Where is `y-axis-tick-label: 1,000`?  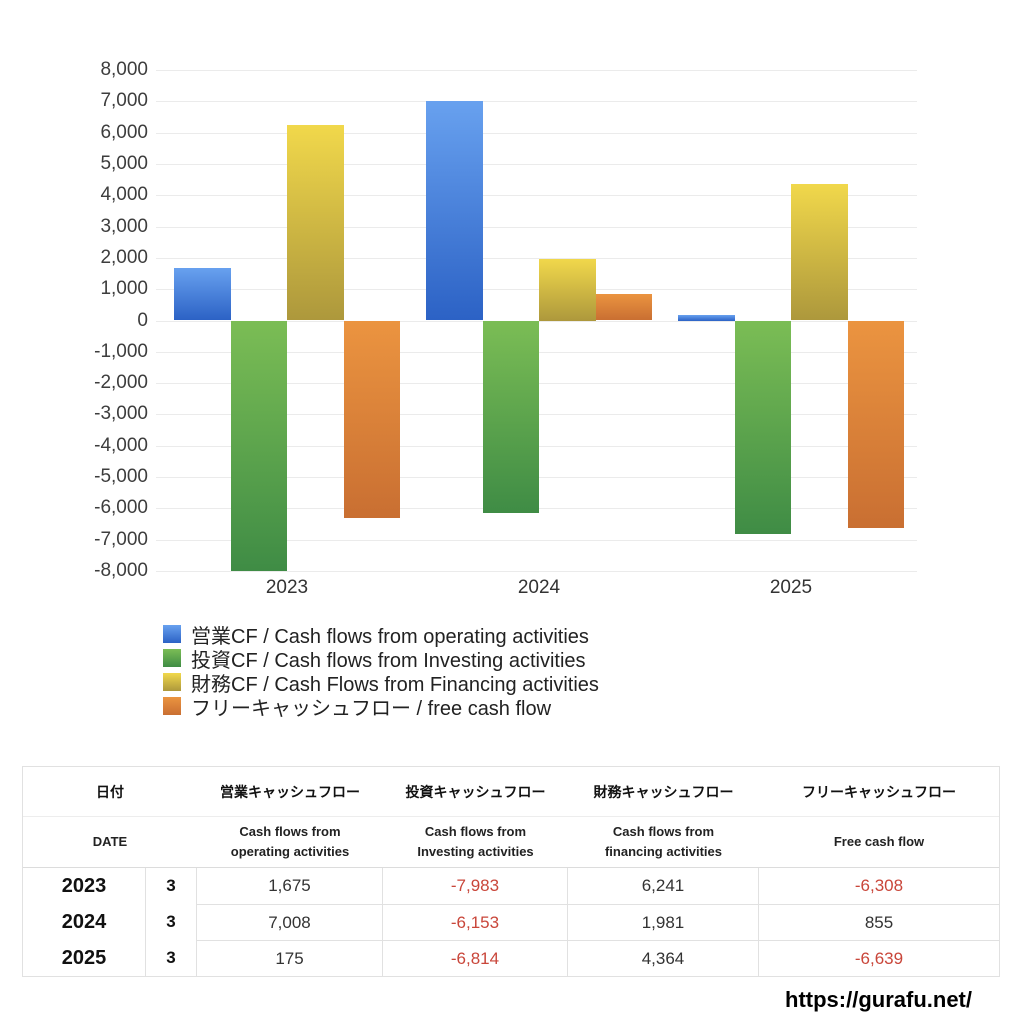 y-axis-tick-label: 1,000 is located at coordinates (124, 289).